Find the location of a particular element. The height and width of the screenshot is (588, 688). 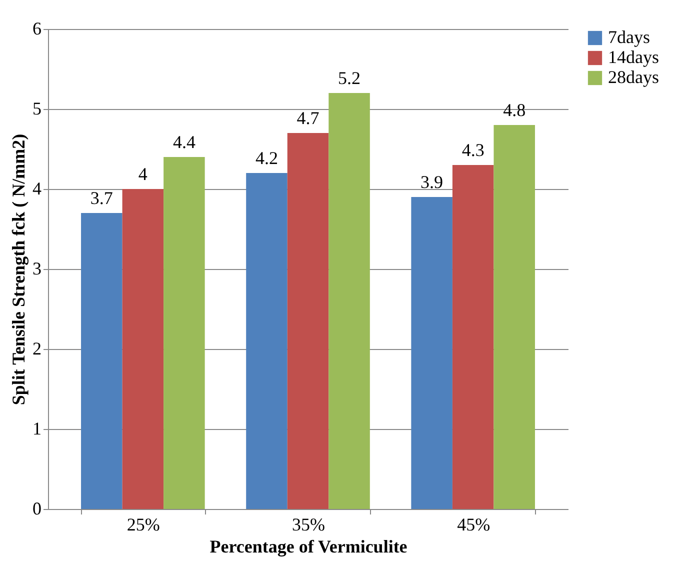

data-label: 4.8 is located at coordinates (514, 110).